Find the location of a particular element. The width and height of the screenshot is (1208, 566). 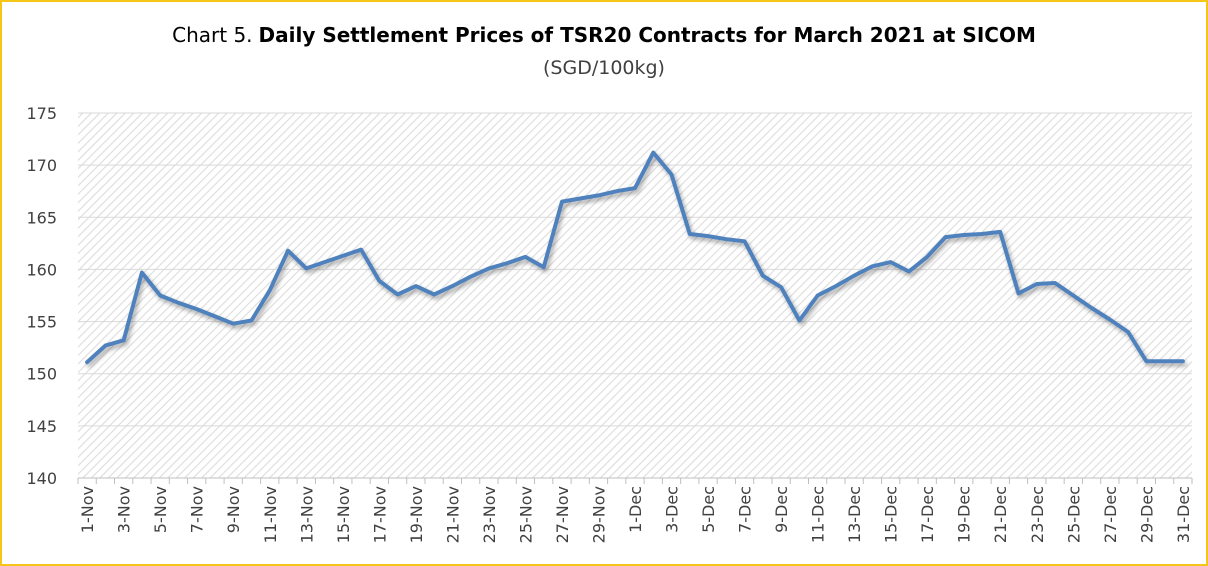

x-tick-label: 25-Nov is located at coordinates (525, 514).